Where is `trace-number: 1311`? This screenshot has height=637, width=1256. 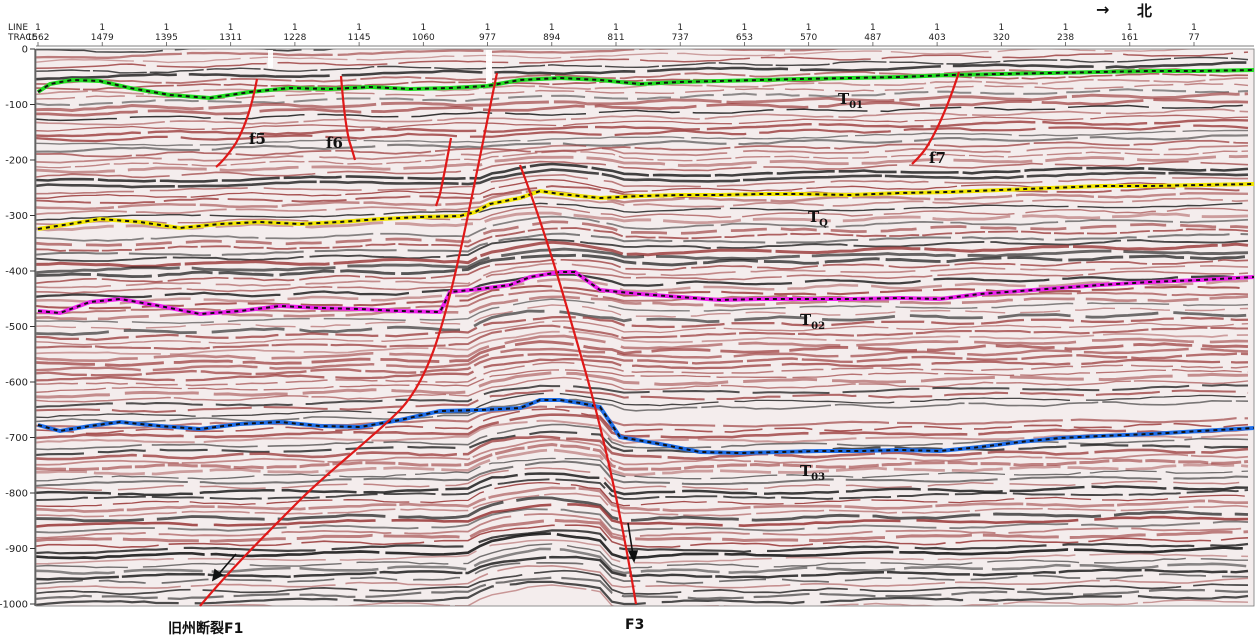 trace-number: 1311 is located at coordinates (230, 38).